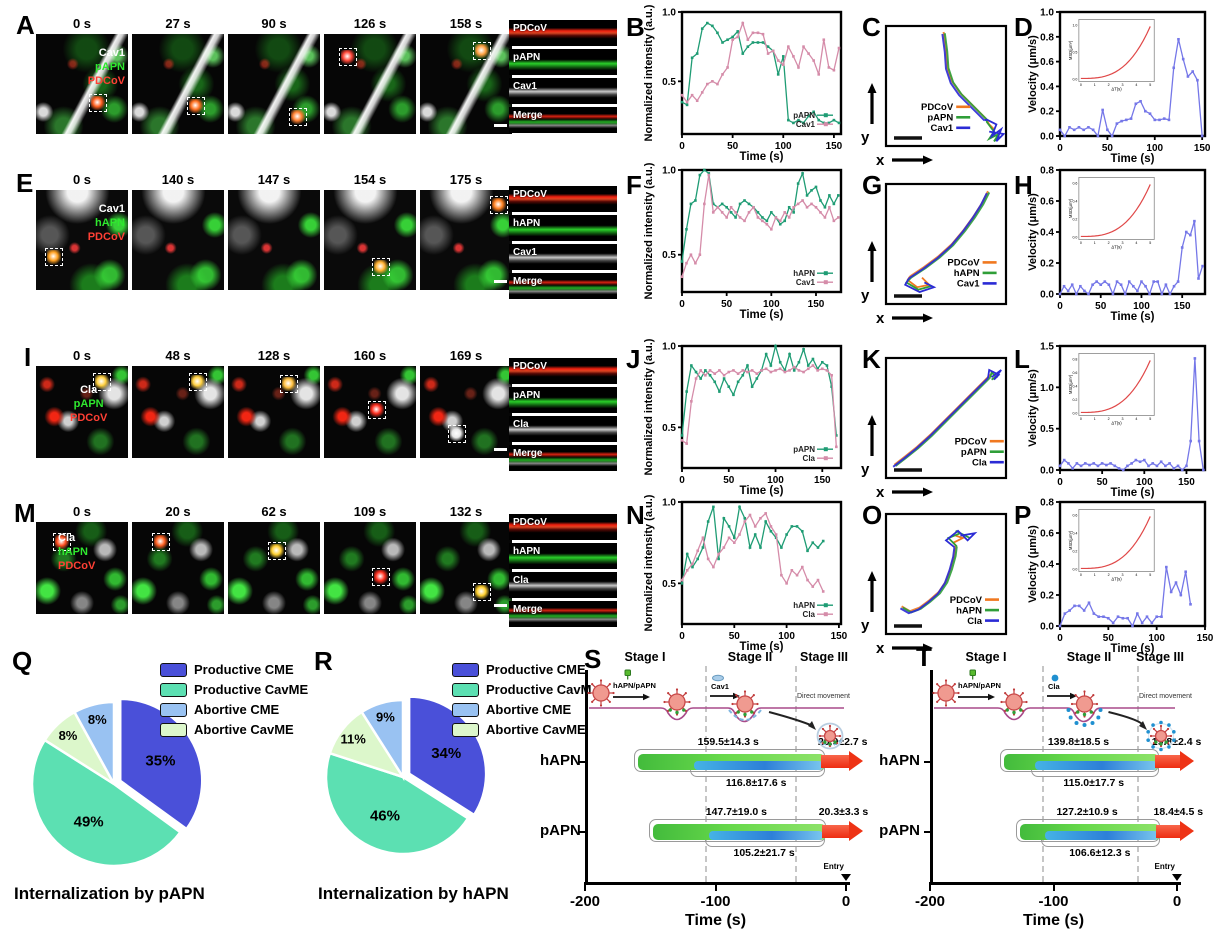 Image resolution: width=1213 pixels, height=929 pixels. What do you see at coordinates (1074, 53) in the screenshot?
I see `svg-text: 0.5` at bounding box center [1074, 53].